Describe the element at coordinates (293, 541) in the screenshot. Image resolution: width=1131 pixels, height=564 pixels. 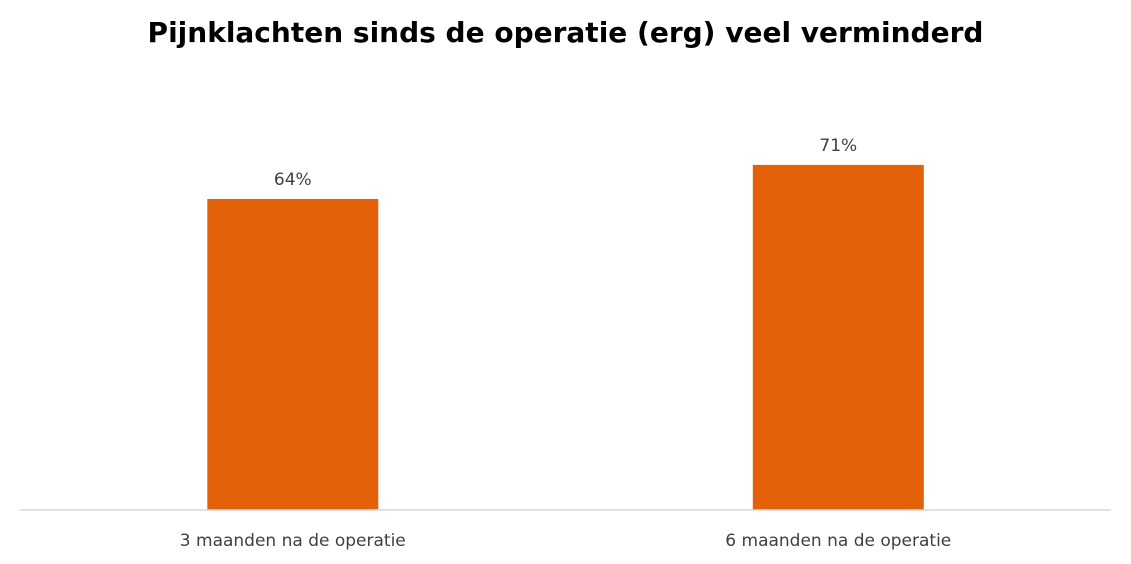
I see `category-label-1: 3 maanden na de operatie` at that location.